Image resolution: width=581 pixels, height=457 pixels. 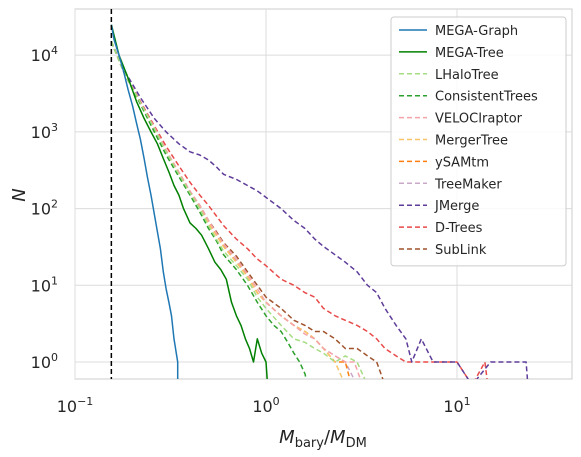 What do you see at coordinates (476, 31) in the screenshot?
I see `legend-label: MEGA-Graph` at bounding box center [476, 31].